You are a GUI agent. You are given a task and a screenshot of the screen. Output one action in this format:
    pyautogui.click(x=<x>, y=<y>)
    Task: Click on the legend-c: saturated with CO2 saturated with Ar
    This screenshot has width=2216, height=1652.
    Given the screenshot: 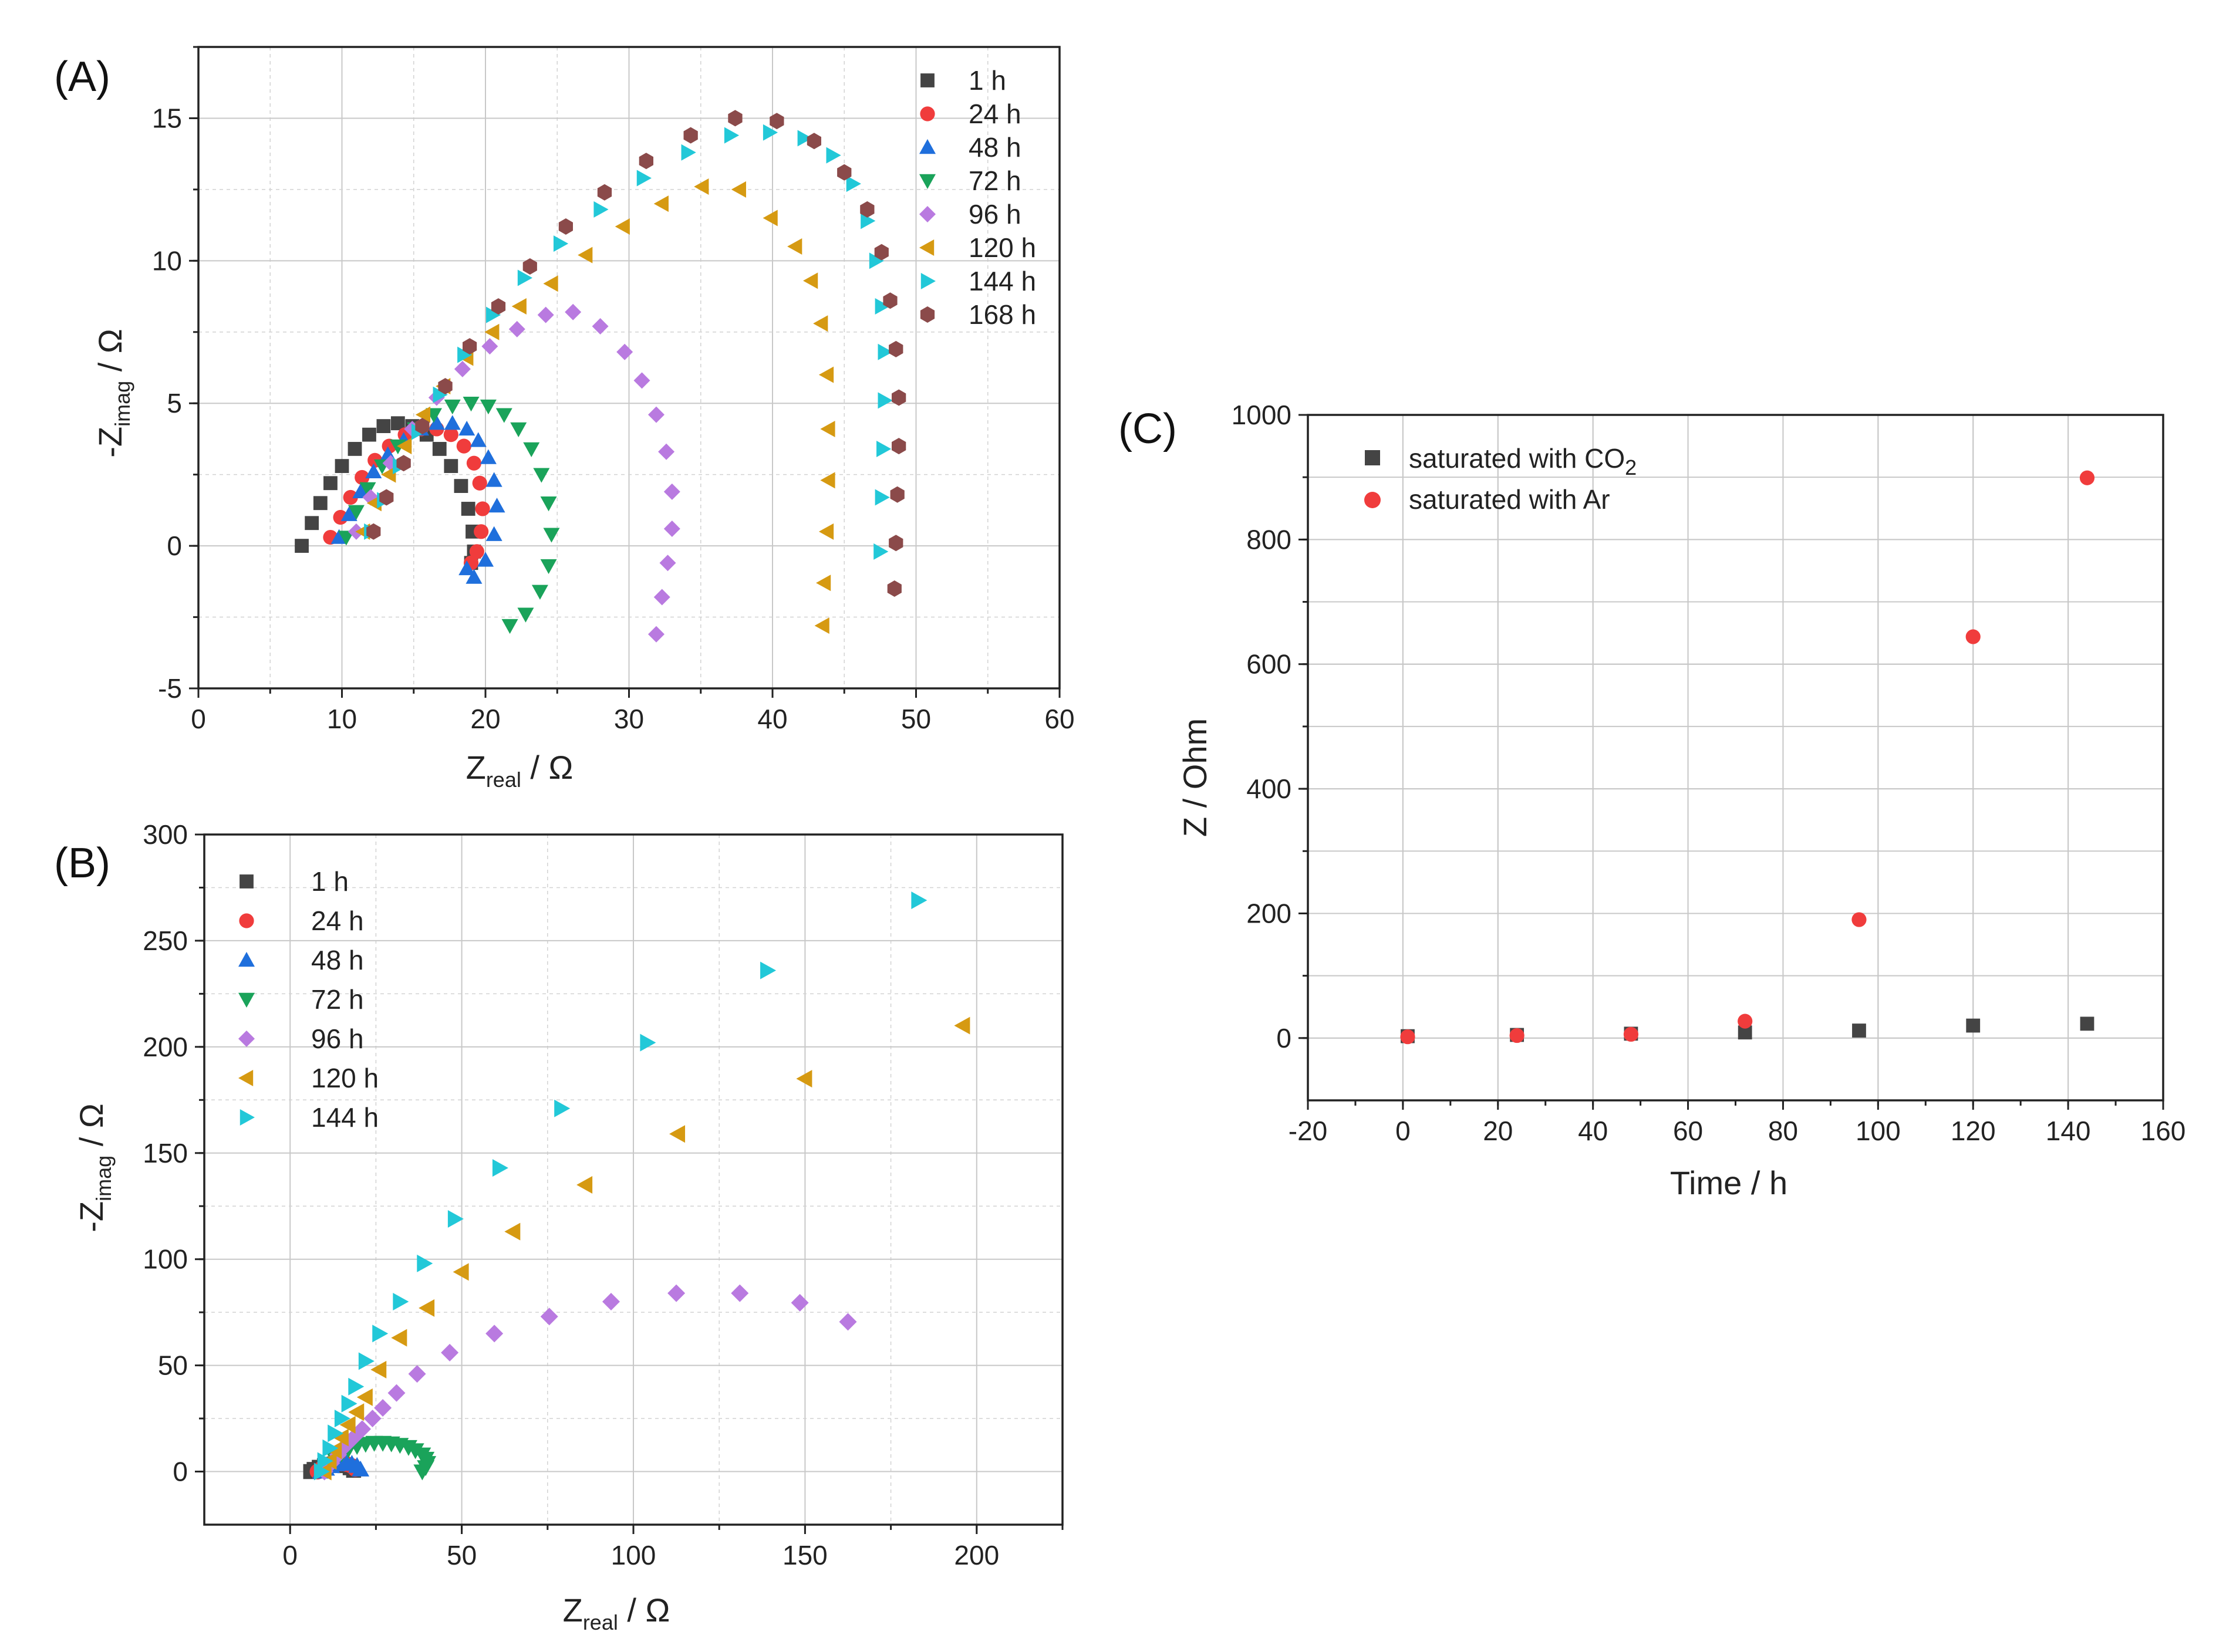 What is the action you would take?
    pyautogui.click(x=1500, y=479)
    